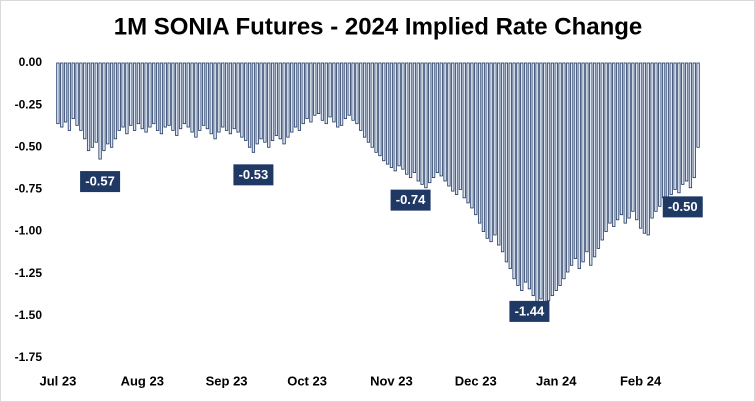 Image resolution: width=755 pixels, height=402 pixels. I want to click on x-tick-label: Oct 23, so click(307, 380).